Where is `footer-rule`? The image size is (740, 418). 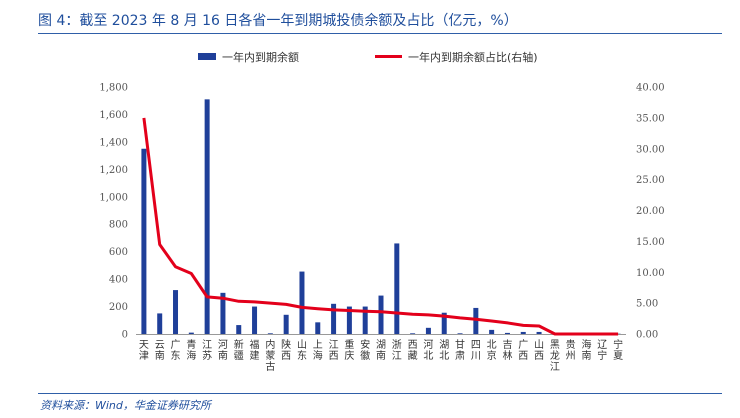 footer-rule is located at coordinates (380, 393).